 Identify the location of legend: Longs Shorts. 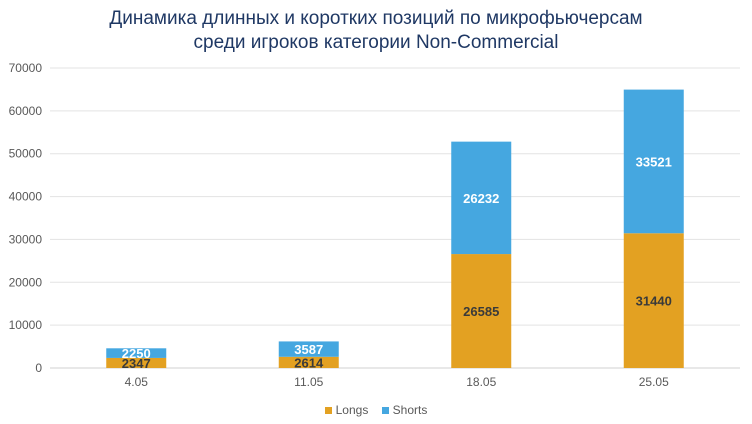
(376, 410).